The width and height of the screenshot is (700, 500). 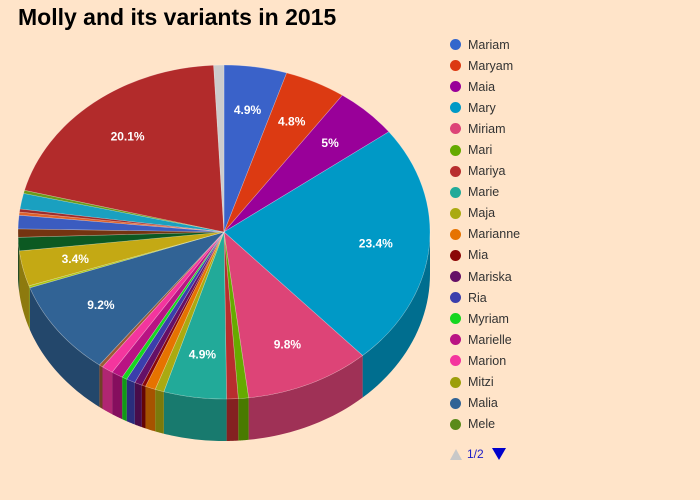 I want to click on legend-item-mariska: Mariska, so click(x=485, y=276).